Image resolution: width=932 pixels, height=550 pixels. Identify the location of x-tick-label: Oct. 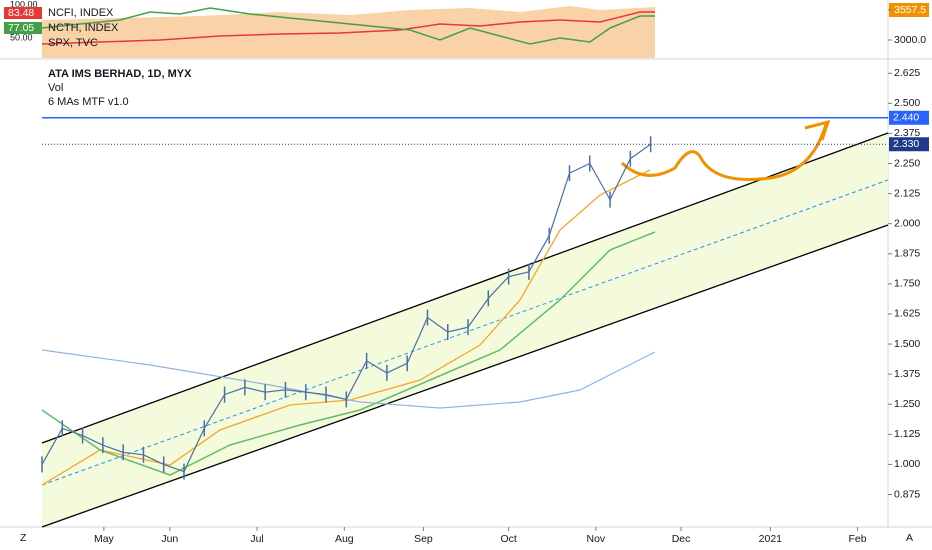
(508, 539).